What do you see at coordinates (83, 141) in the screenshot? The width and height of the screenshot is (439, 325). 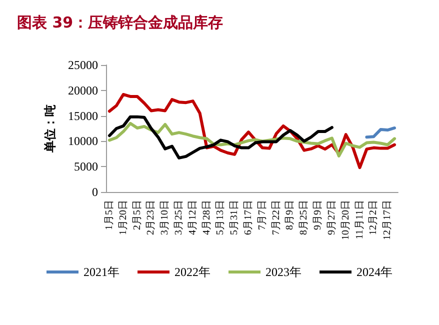 I see `y-tick-label: 10000` at bounding box center [83, 141].